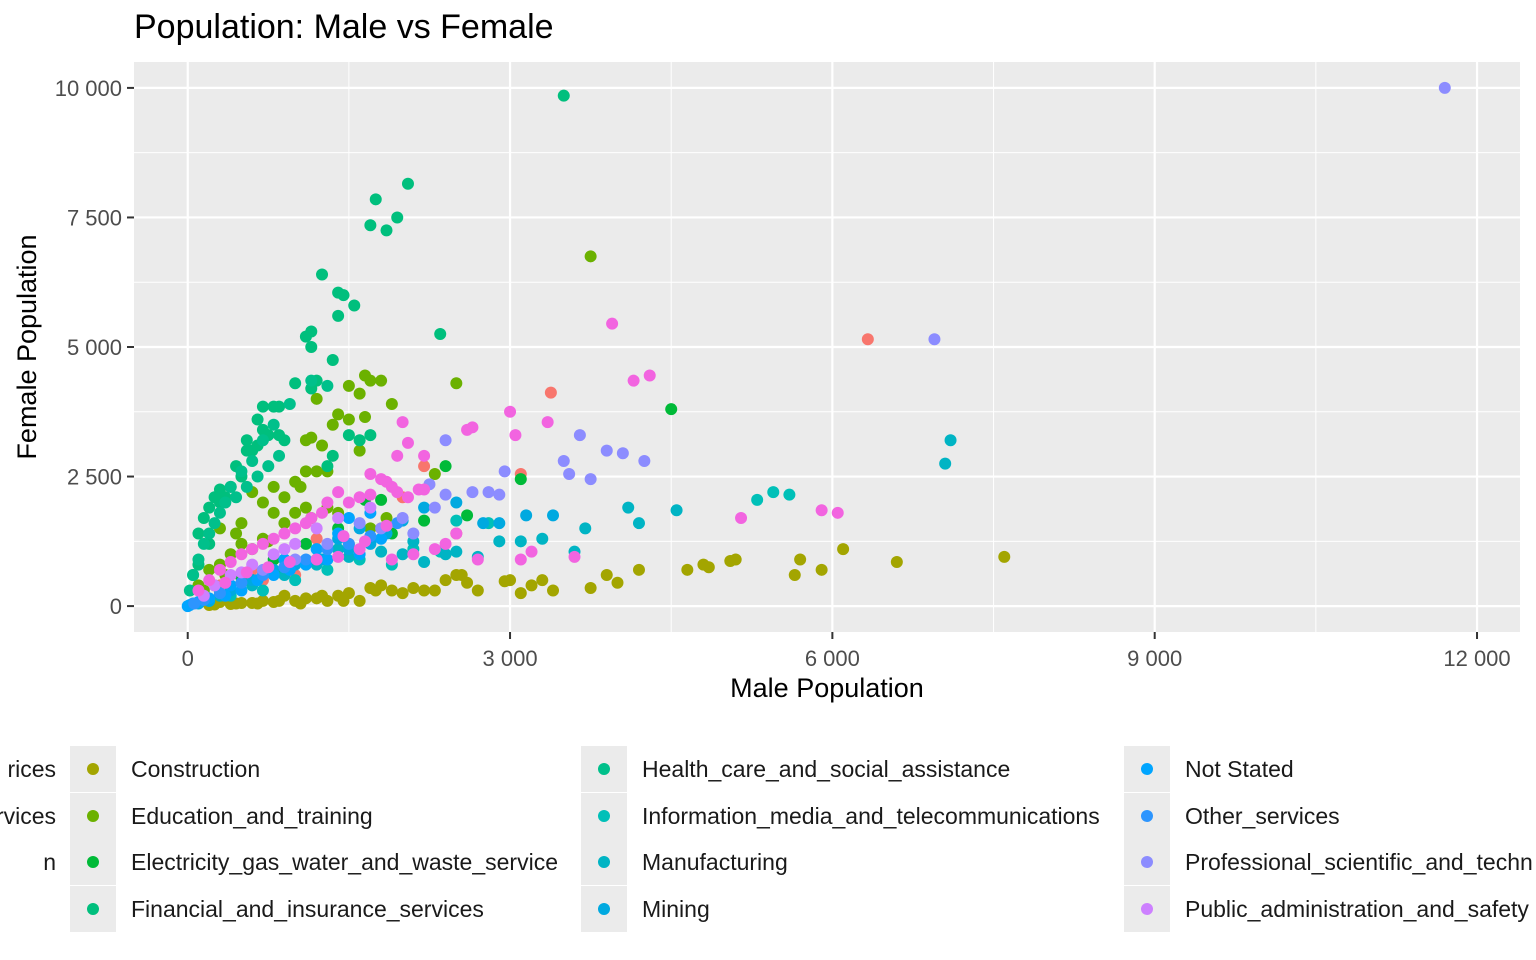 This screenshot has width=1536, height=960. I want to click on x-tick-label: 6 000, so click(832, 658).